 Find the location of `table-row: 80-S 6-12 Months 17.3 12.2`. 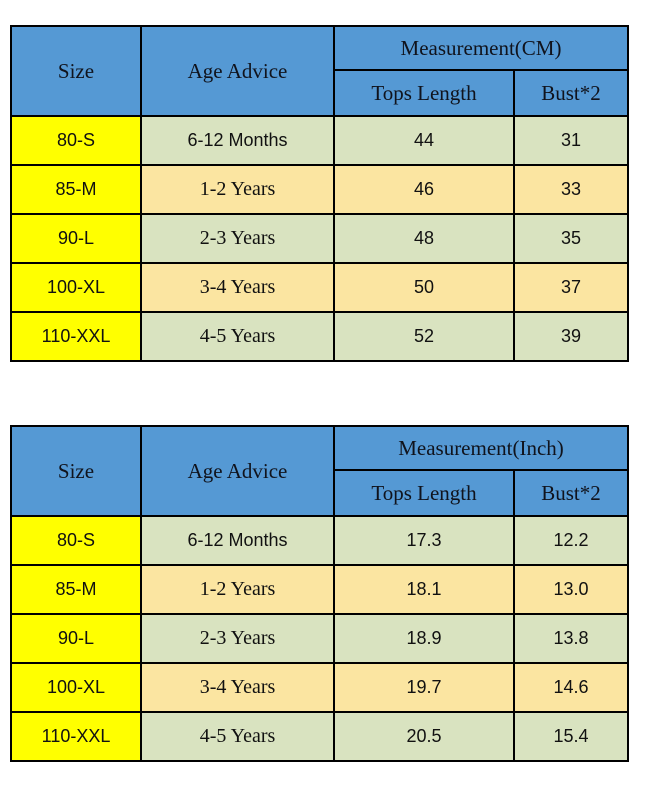

table-row: 80-S 6-12 Months 17.3 12.2 is located at coordinates (319, 540).